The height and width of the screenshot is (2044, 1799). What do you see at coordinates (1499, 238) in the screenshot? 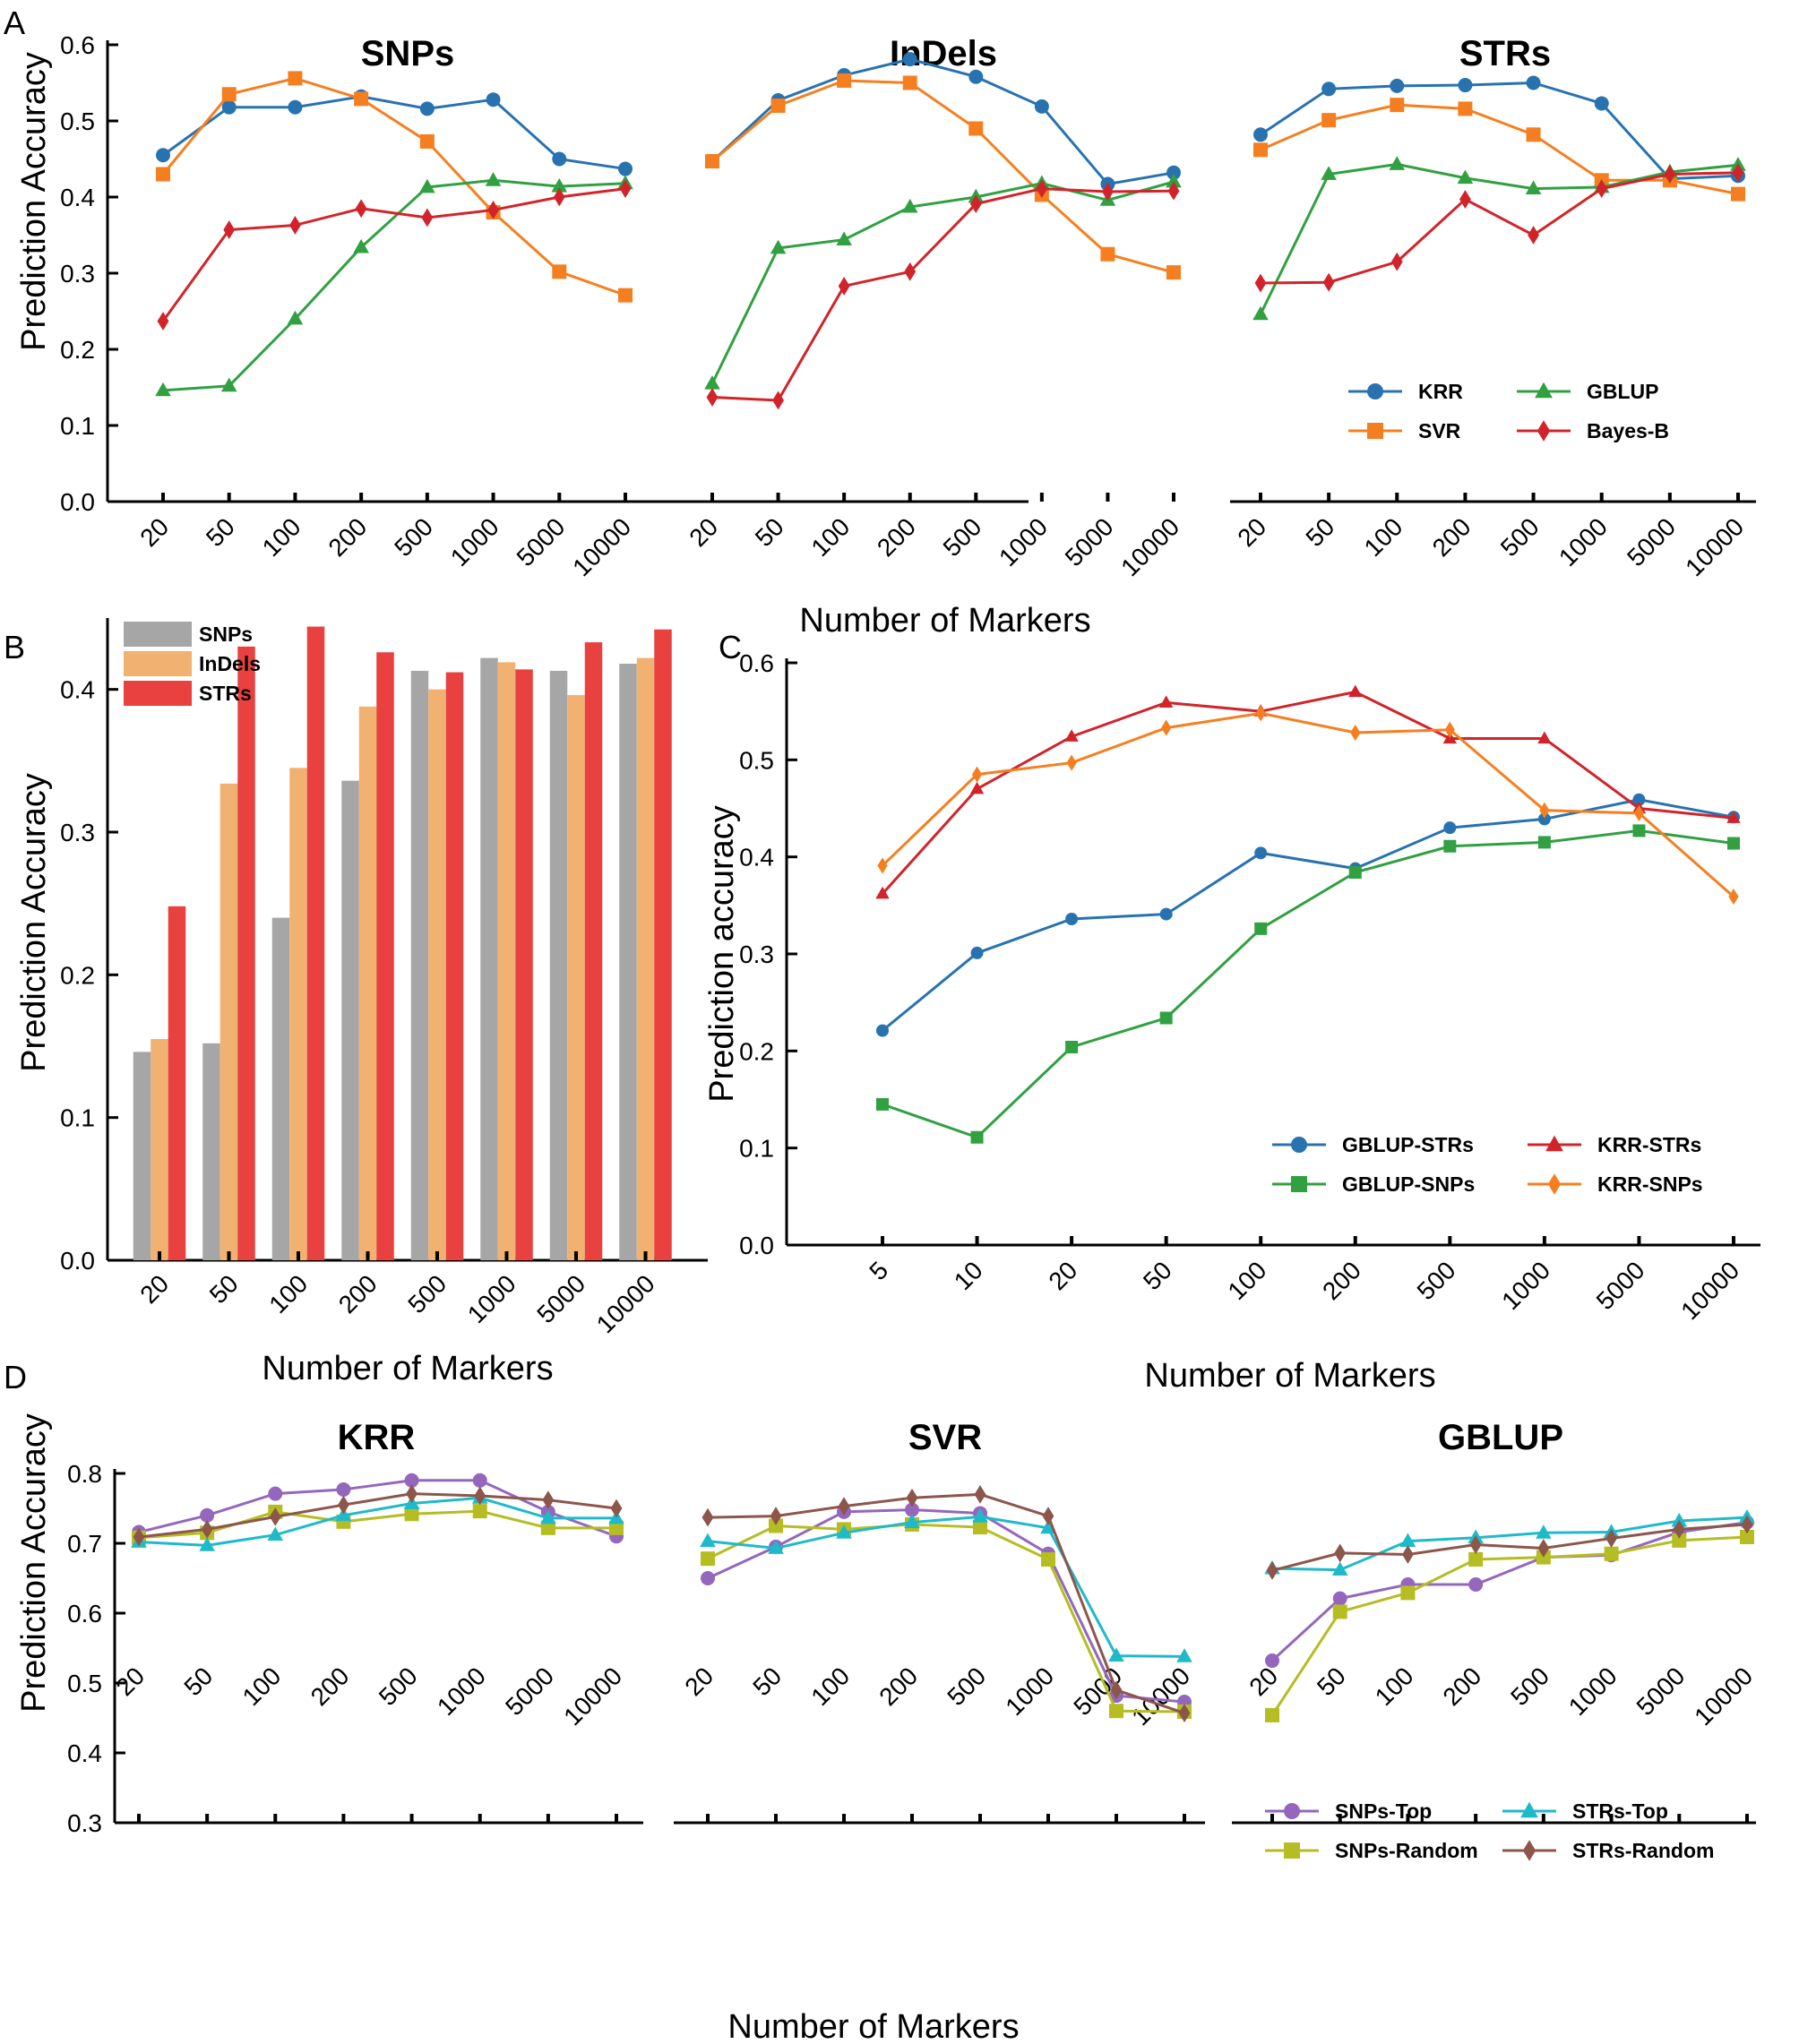
I see `series-line-gblup` at bounding box center [1499, 238].